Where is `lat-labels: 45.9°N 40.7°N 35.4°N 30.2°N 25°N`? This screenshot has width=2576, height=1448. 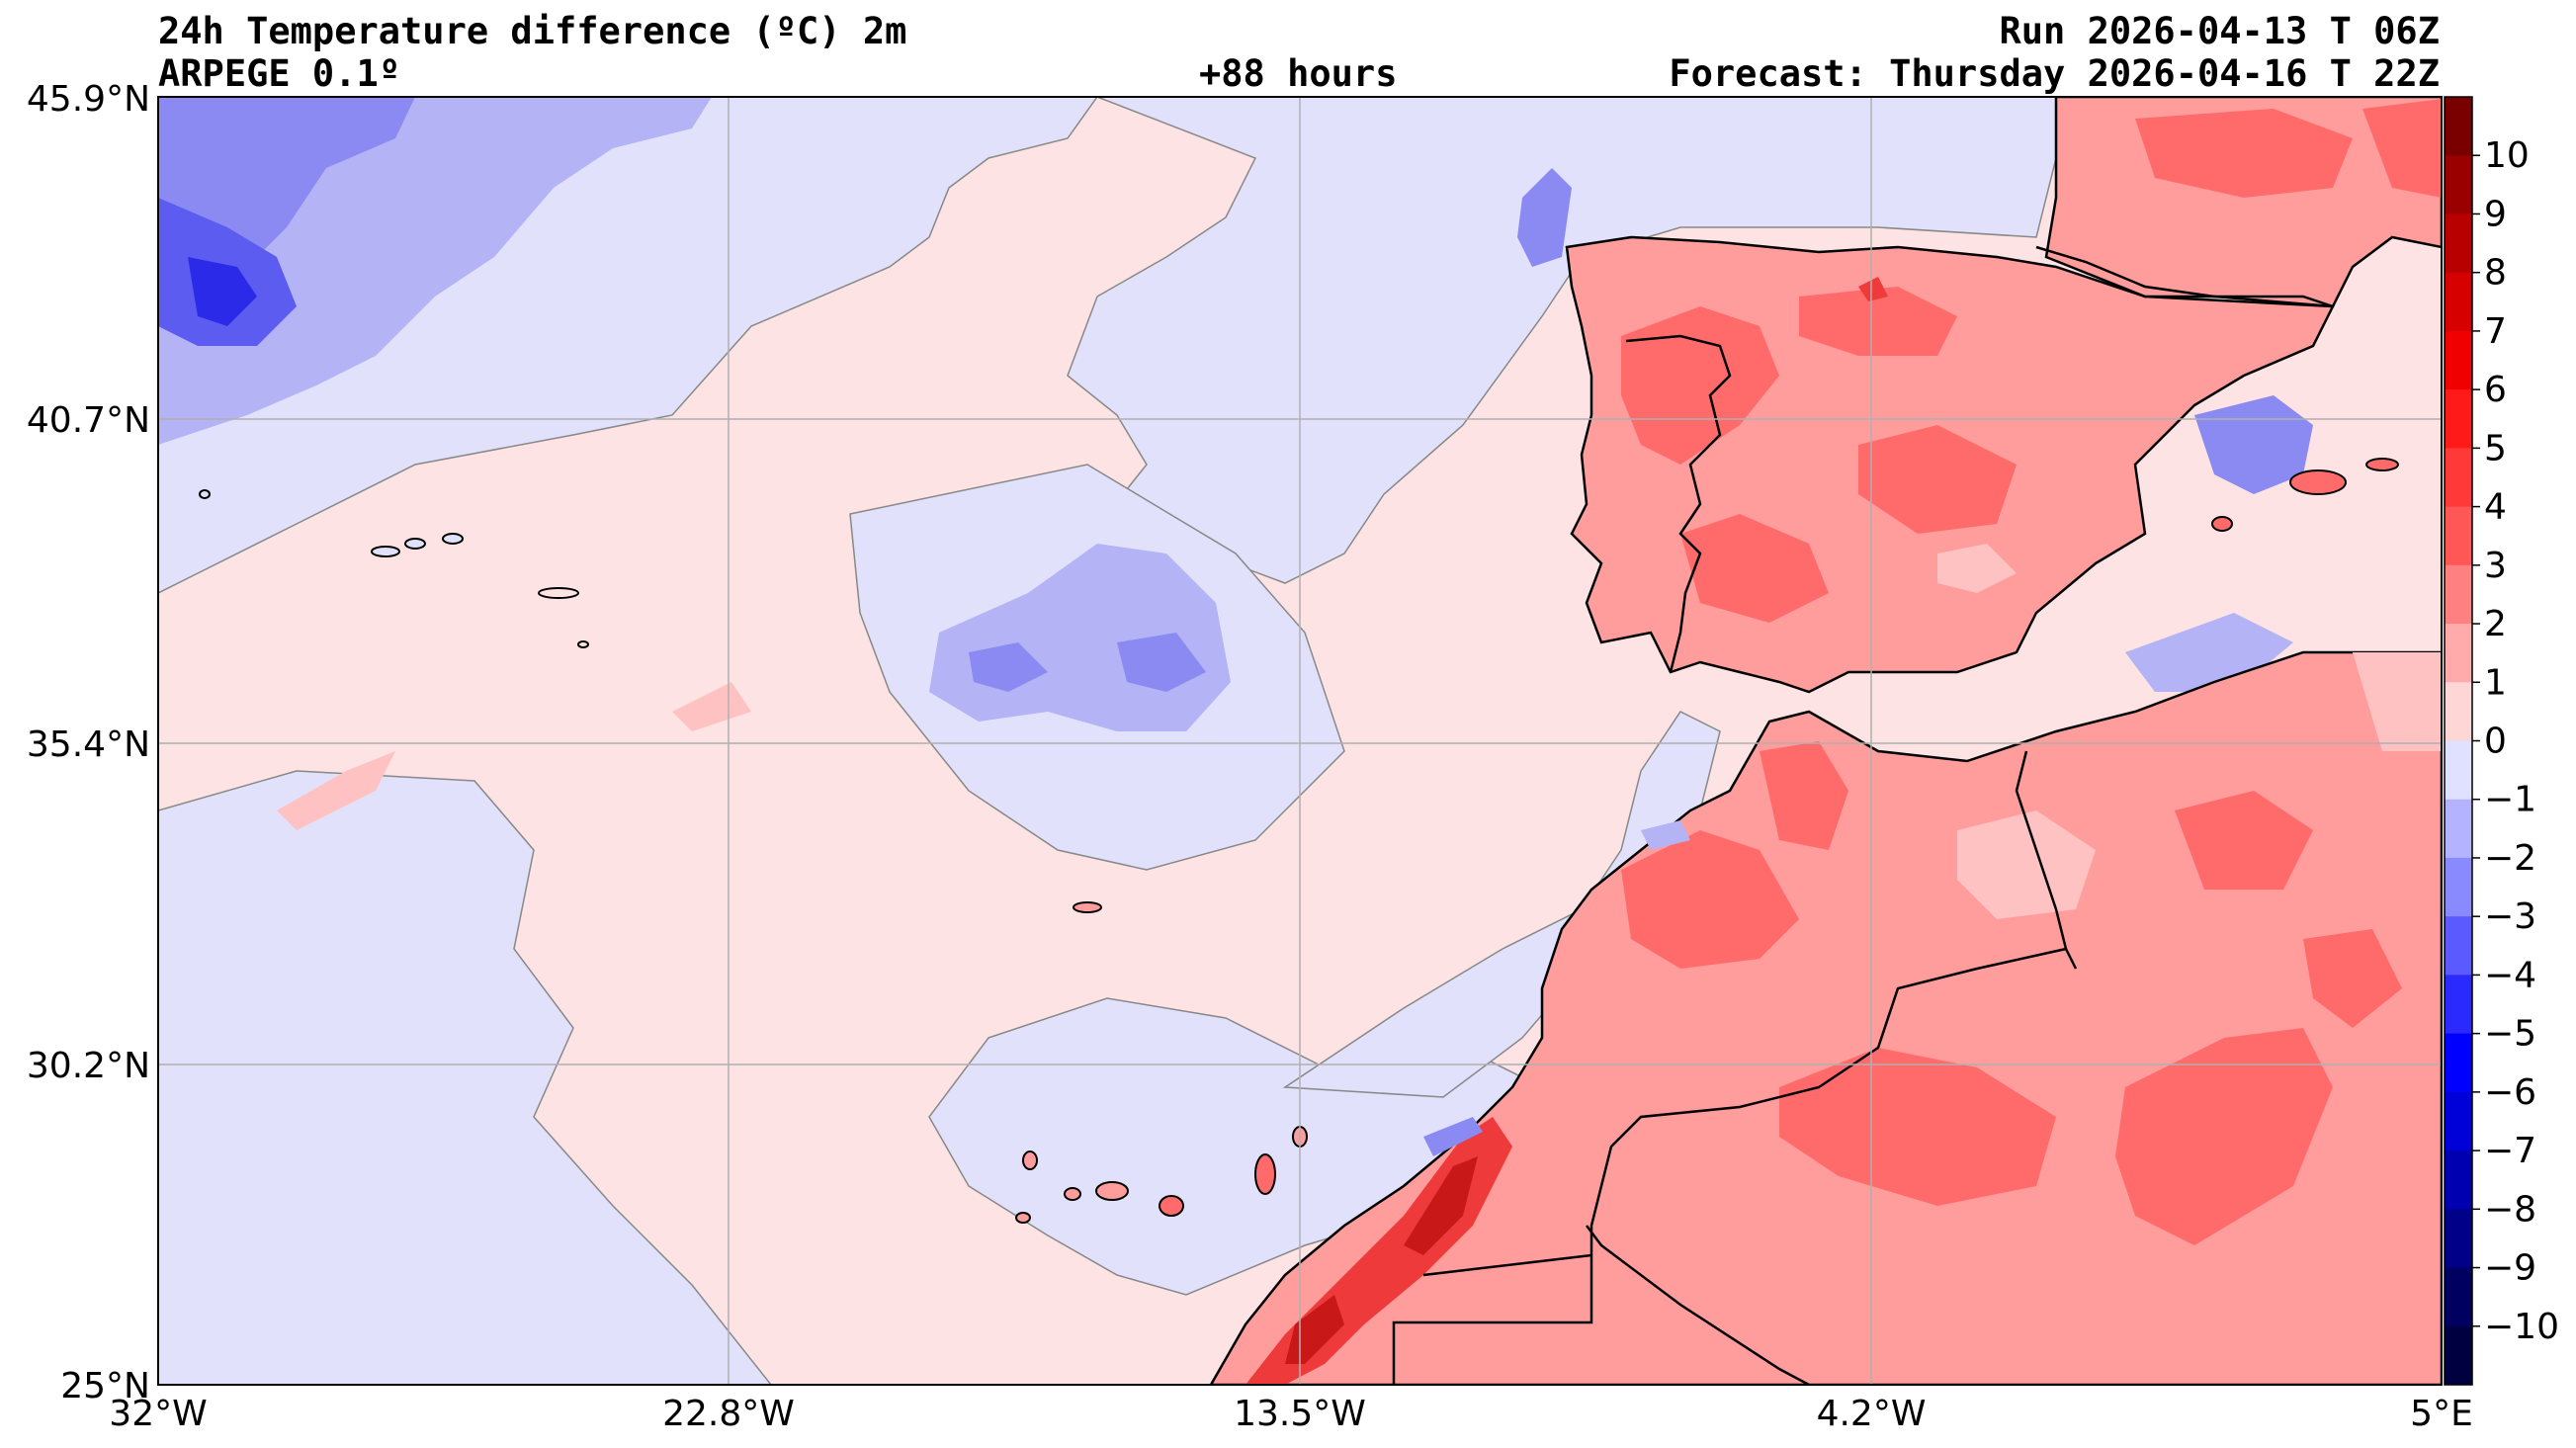 lat-labels: 45.9°N 40.7°N 35.4°N 30.2°N 25°N is located at coordinates (88, 742).